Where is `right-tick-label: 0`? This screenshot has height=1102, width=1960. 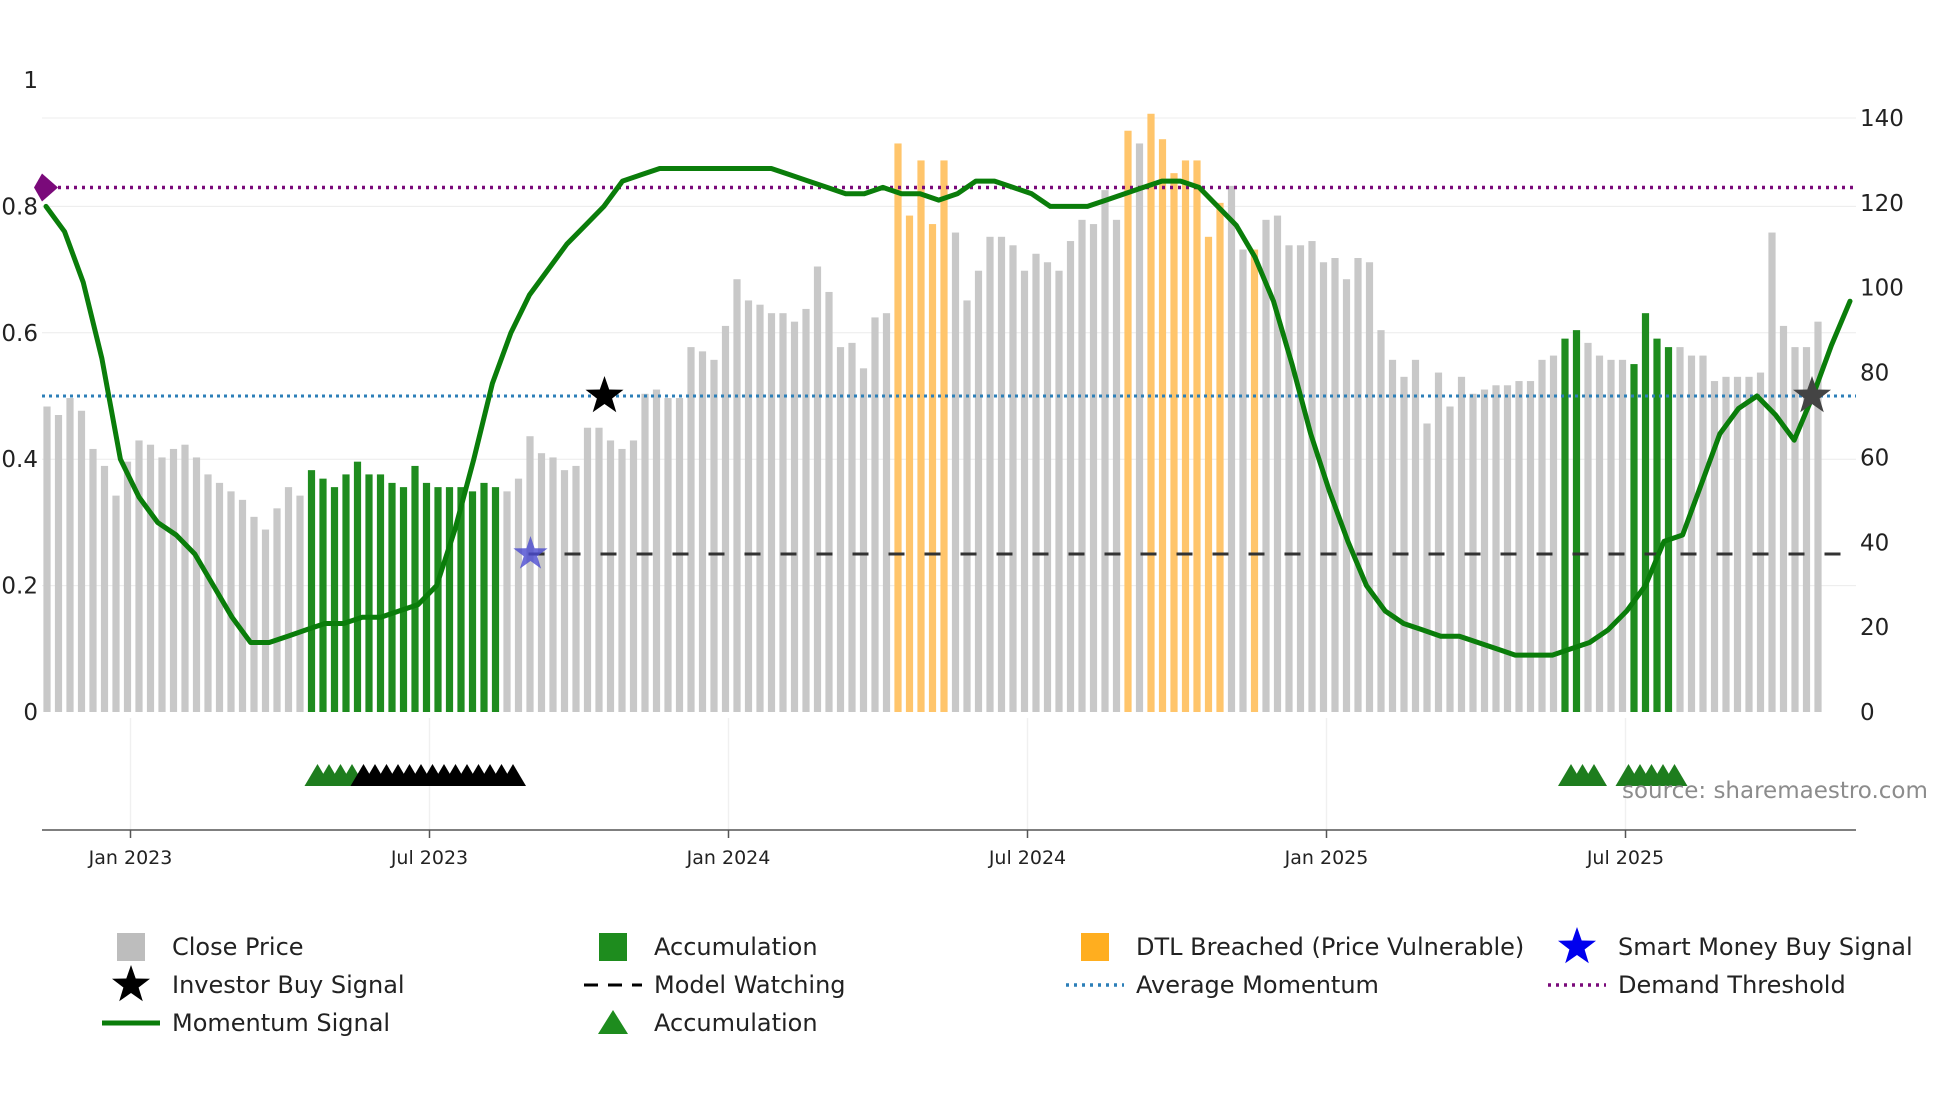 right-tick-label: 0 is located at coordinates (1867, 713).